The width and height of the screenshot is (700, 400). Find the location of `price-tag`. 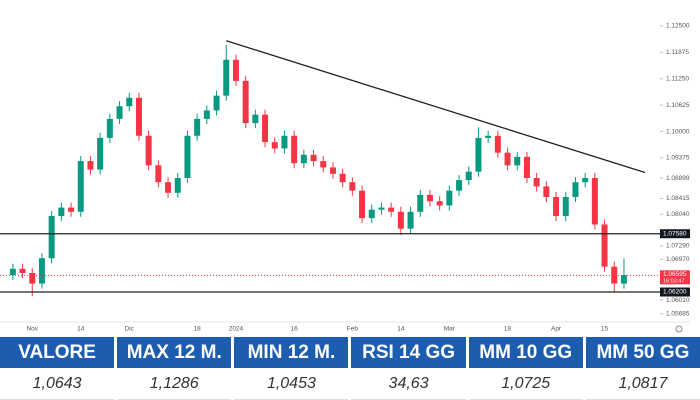

price-tag is located at coordinates (675, 277).